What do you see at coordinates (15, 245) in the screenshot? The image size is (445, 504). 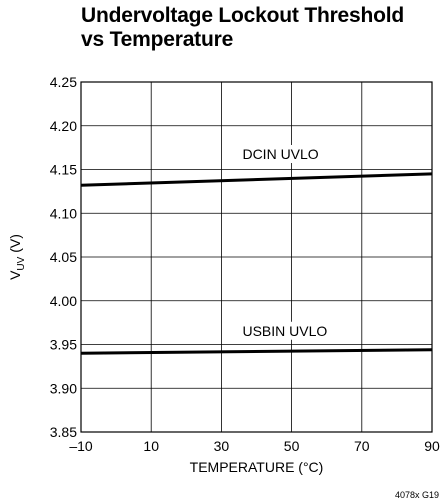 I see `y-axis-label-unit: (V)` at bounding box center [15, 245].